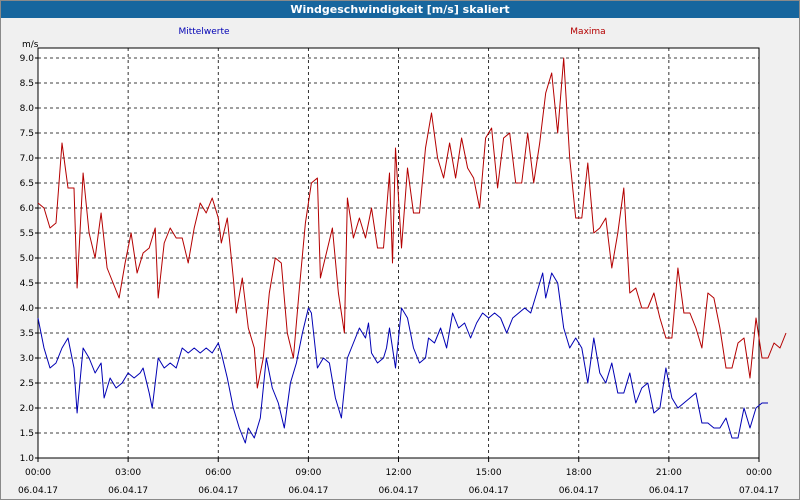 The width and height of the screenshot is (800, 500). What do you see at coordinates (308, 473) in the screenshot?
I see `x-tick-time: 09:00` at bounding box center [308, 473].